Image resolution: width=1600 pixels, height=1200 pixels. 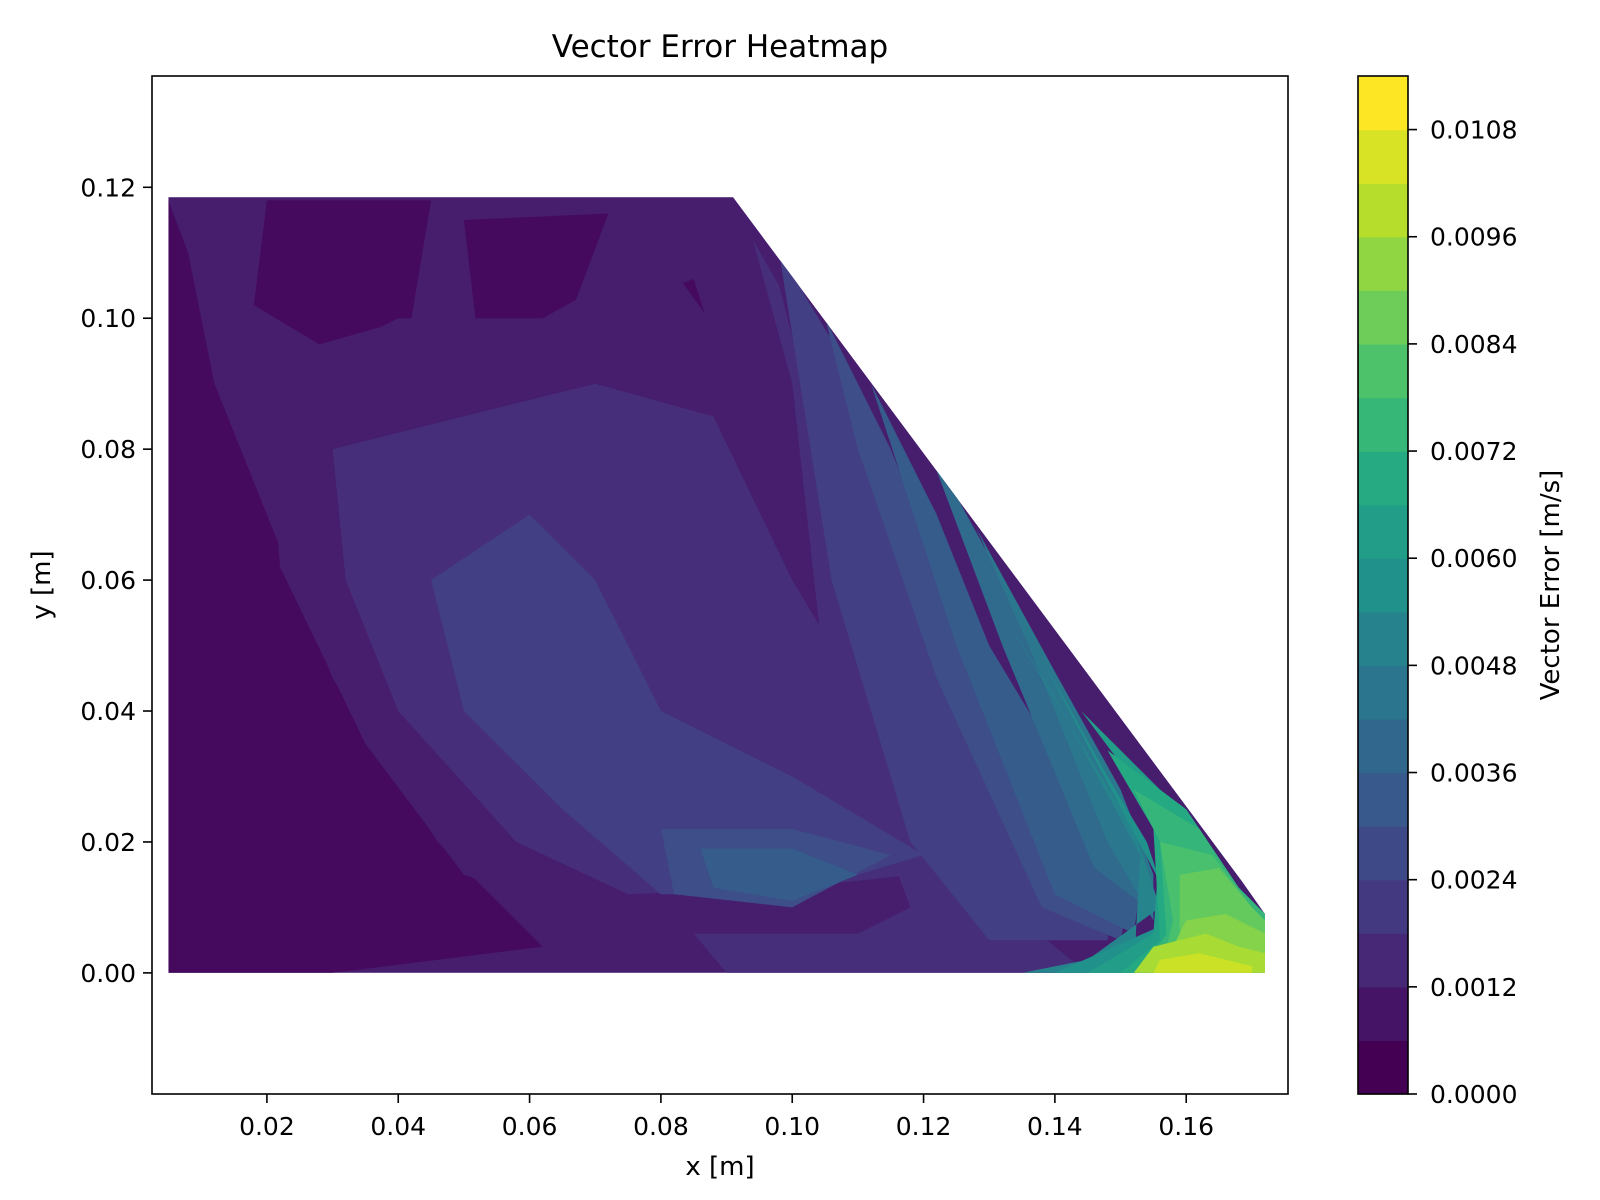 What do you see at coordinates (1473, 237) in the screenshot?
I see `colorbar-tick-label: 0.0096` at bounding box center [1473, 237].